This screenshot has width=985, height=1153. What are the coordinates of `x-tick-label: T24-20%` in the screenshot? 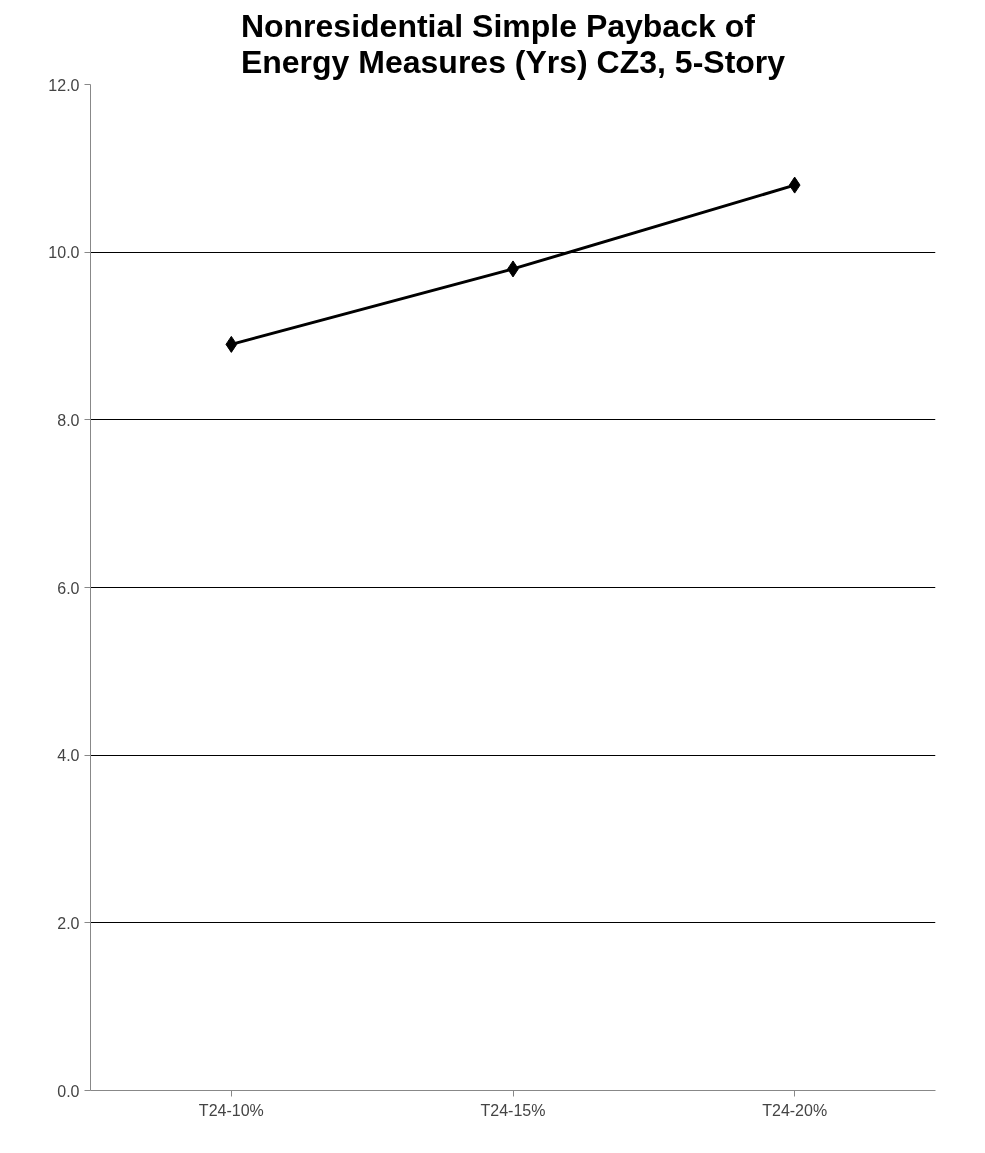 It's located at (795, 1110).